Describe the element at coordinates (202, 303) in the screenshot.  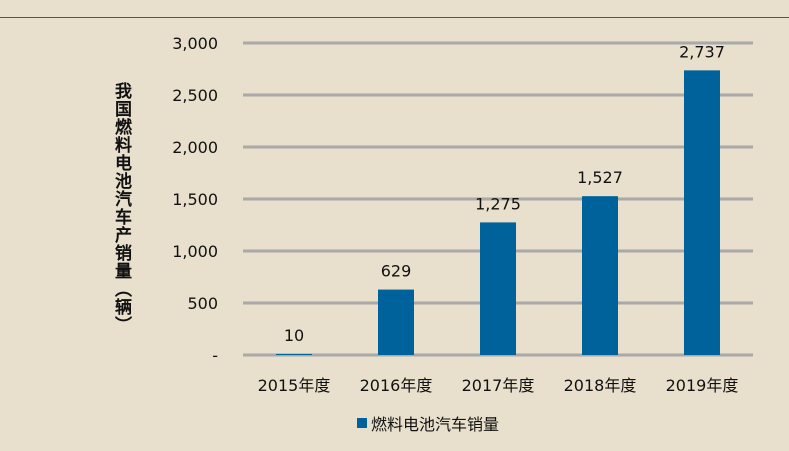
I see `y-tick-label: 500` at that location.